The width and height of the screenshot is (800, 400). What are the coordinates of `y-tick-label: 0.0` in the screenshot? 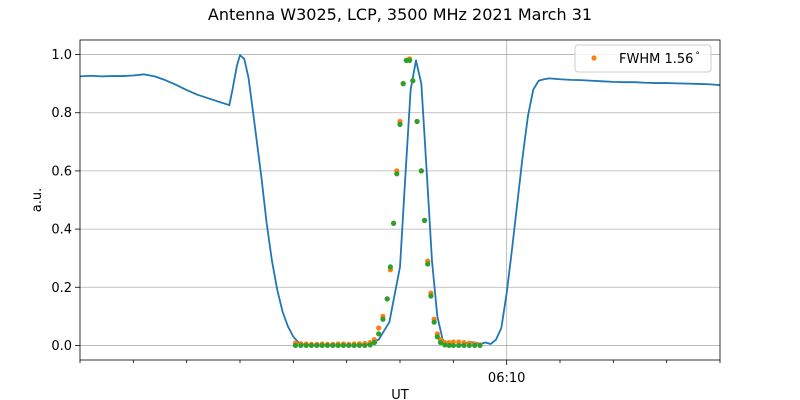 It's located at (61, 346).